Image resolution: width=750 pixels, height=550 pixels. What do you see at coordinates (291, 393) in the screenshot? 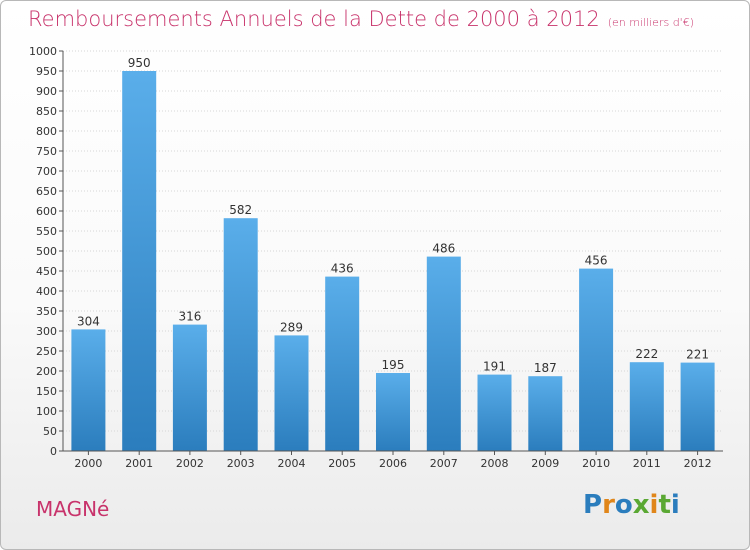
I see `bar-2004` at bounding box center [291, 393].